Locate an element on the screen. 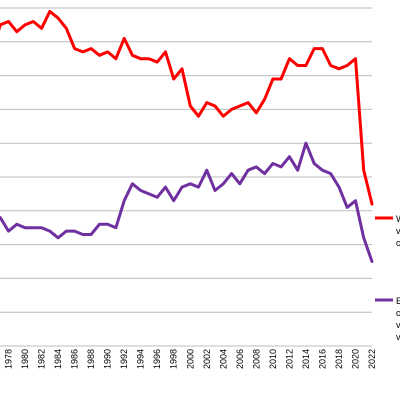  x-tick-label: 1994 is located at coordinates (141, 359).